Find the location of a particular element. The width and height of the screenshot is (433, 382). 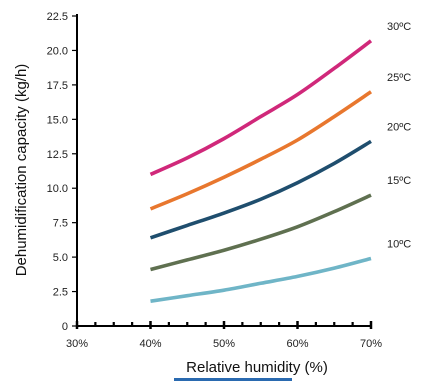

y-axis-ticks: 0 2.5 5.0 7.5 10.0 12.5 15.0 17.5 20.0 22.5 is located at coordinates (62, 172).